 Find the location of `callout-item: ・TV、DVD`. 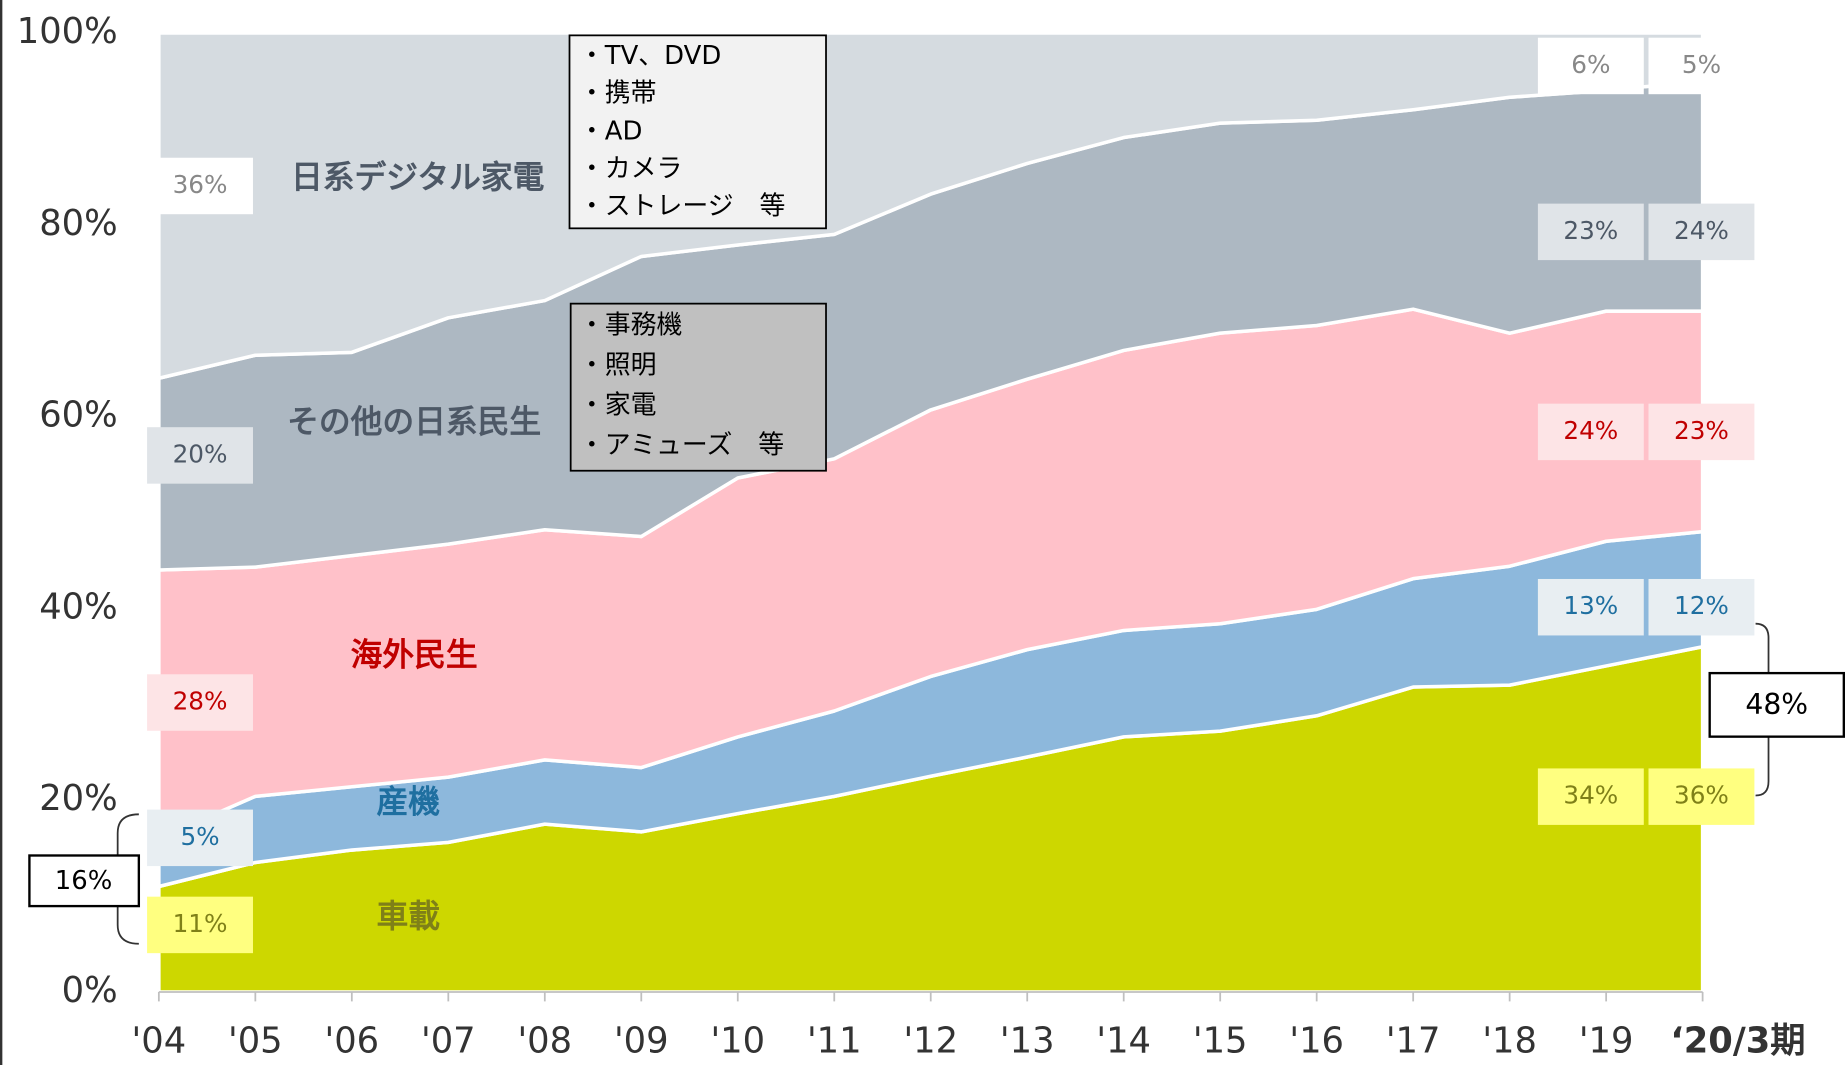

callout-item: ・TV、DVD is located at coordinates (650, 56).